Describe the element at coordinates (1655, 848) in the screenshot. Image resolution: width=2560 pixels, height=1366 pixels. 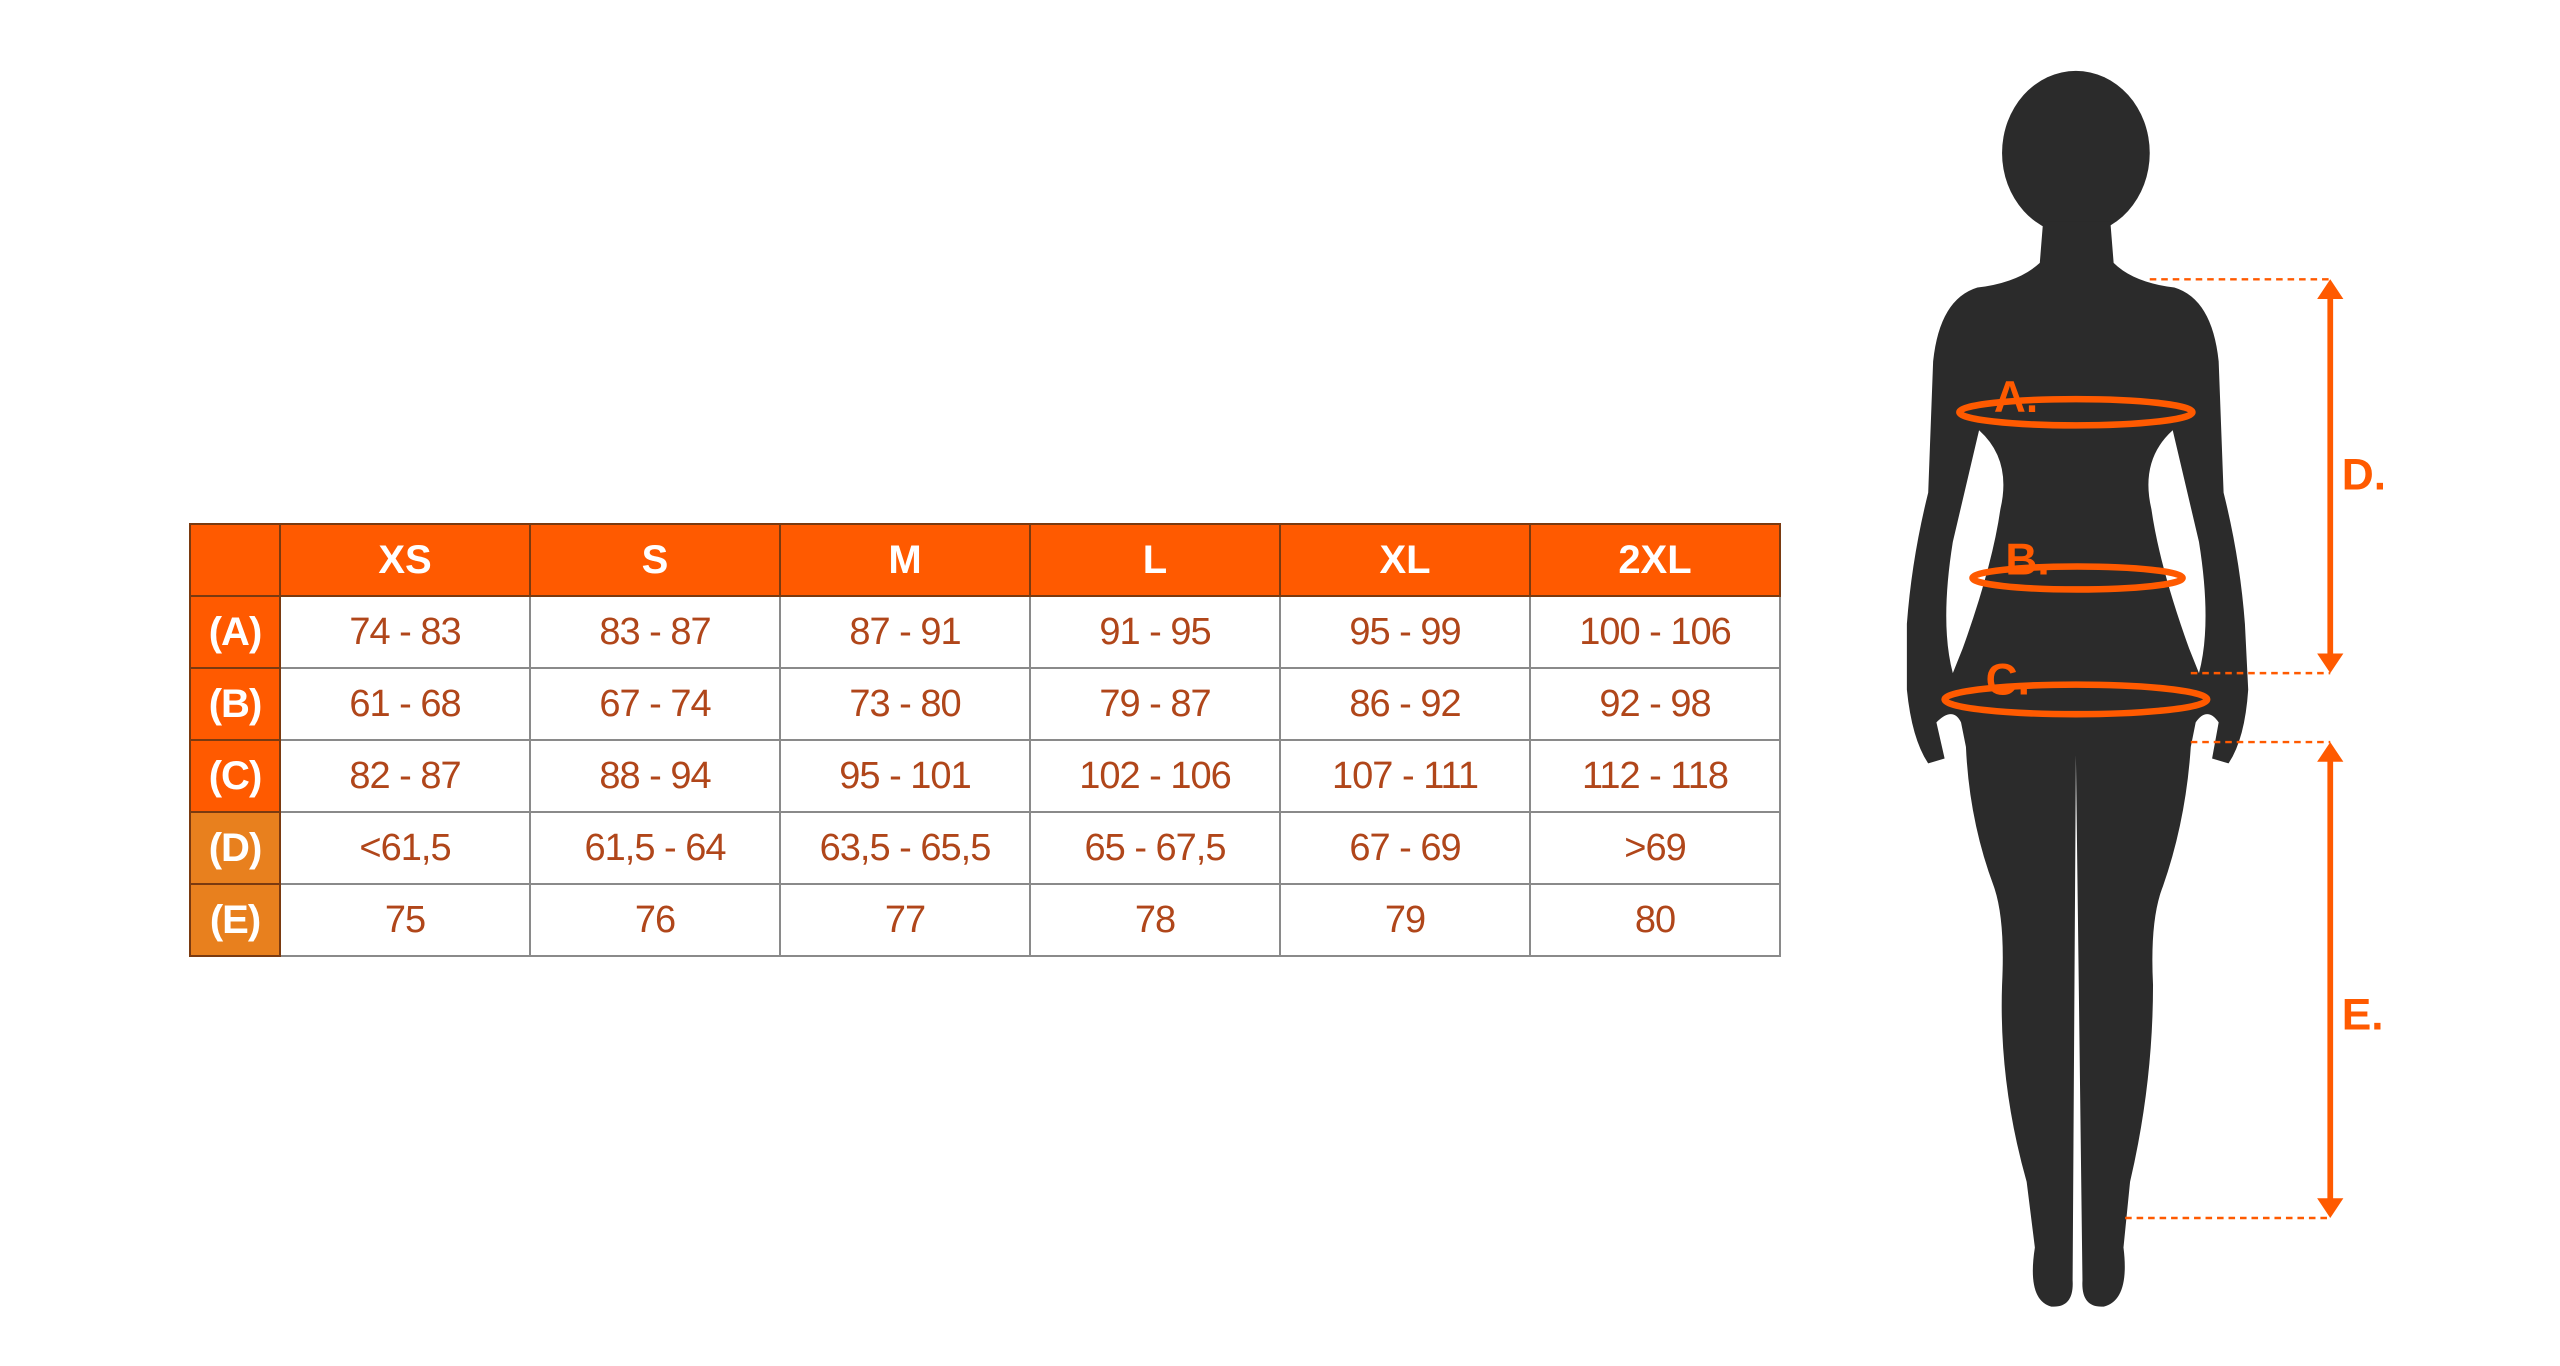
I see `table-cell: >69` at that location.